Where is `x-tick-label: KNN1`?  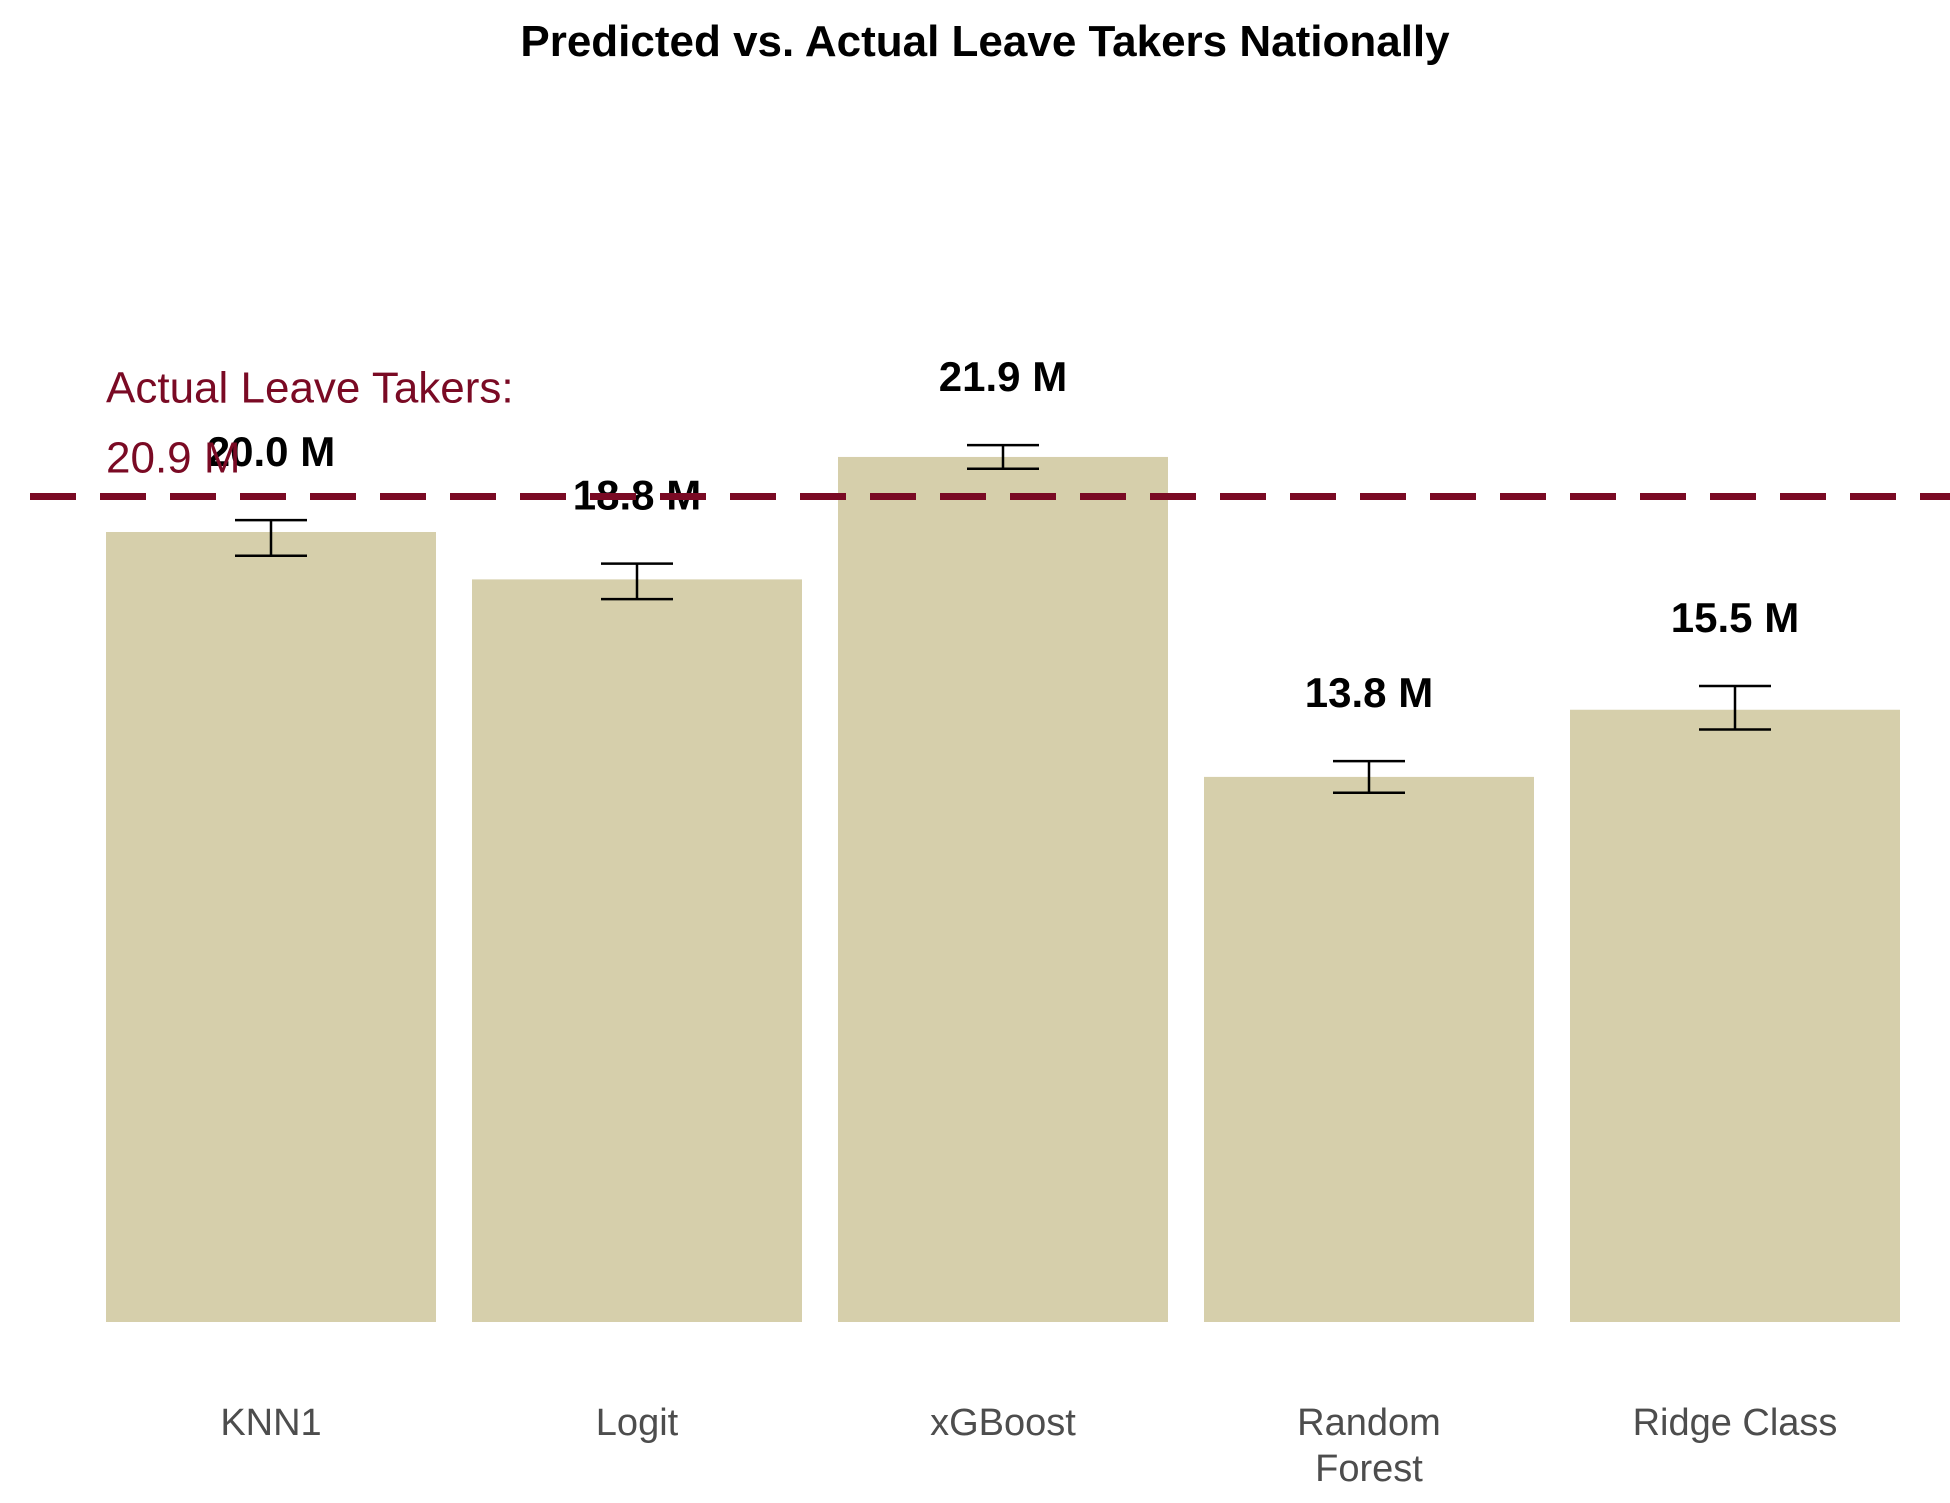
x-tick-label: KNN1 is located at coordinates (270, 1423).